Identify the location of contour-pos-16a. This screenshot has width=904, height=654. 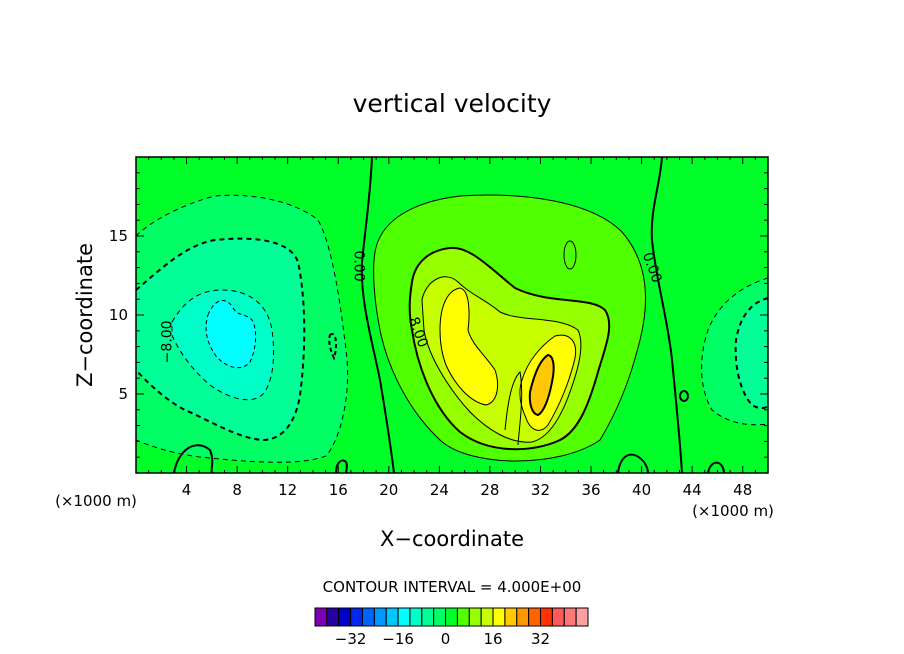
(469, 346).